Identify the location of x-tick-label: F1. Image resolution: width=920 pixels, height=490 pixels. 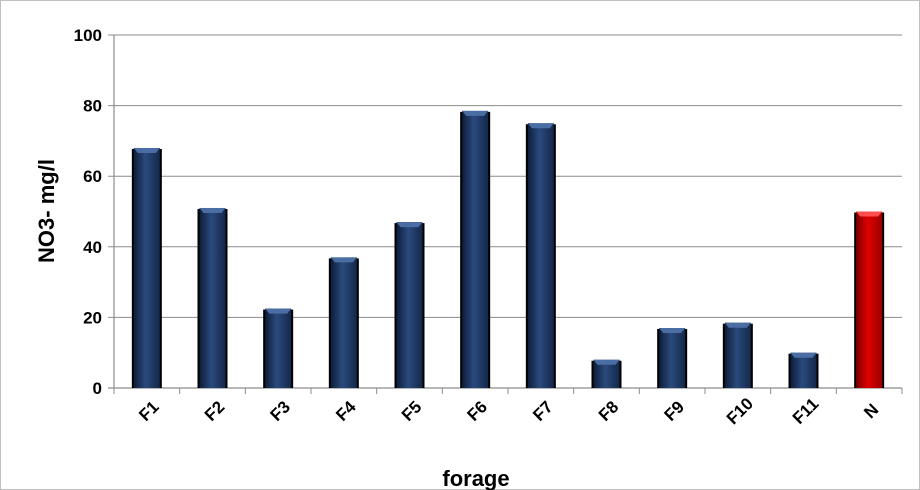
(148, 410).